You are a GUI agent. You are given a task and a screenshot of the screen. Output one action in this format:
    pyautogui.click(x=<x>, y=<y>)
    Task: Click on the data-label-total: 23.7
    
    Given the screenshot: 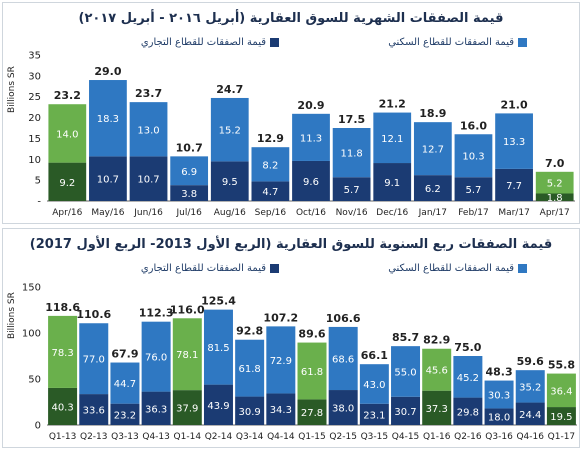 What is the action you would take?
    pyautogui.click(x=148, y=93)
    